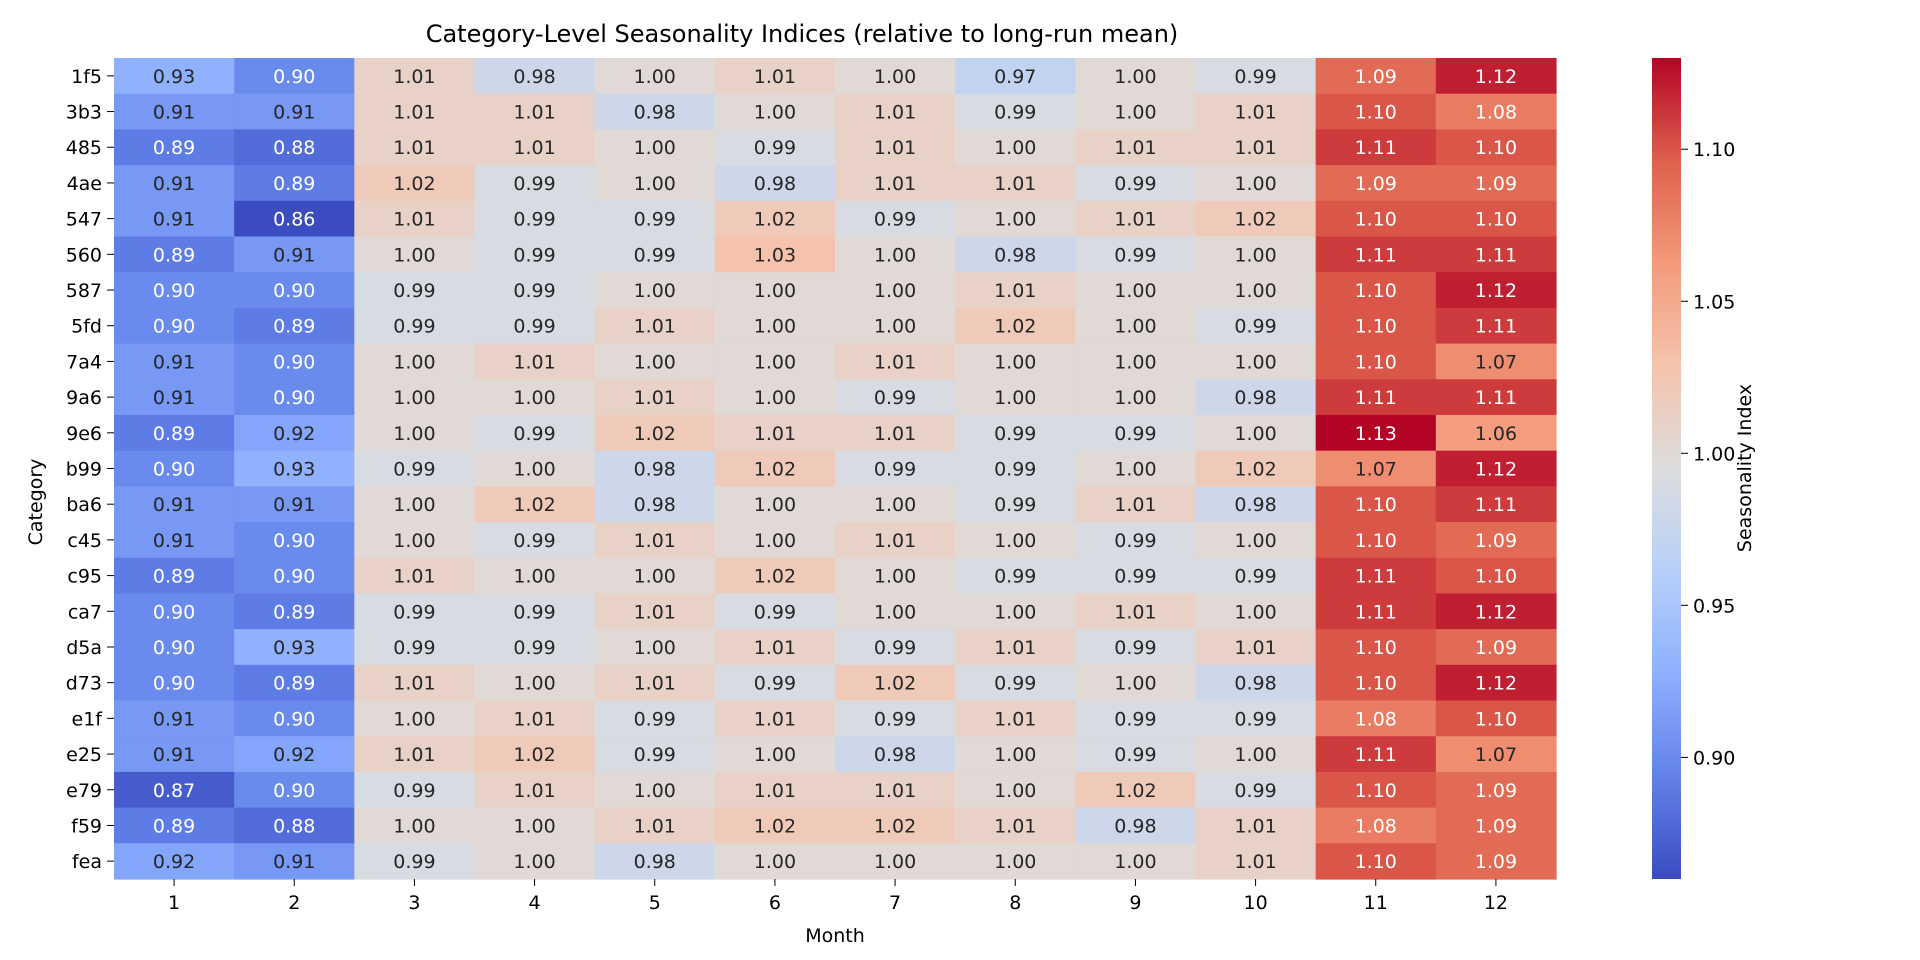 The image size is (1920, 960). Describe the element at coordinates (86, 327) in the screenshot. I see `y-tick-label: 5fd` at that location.